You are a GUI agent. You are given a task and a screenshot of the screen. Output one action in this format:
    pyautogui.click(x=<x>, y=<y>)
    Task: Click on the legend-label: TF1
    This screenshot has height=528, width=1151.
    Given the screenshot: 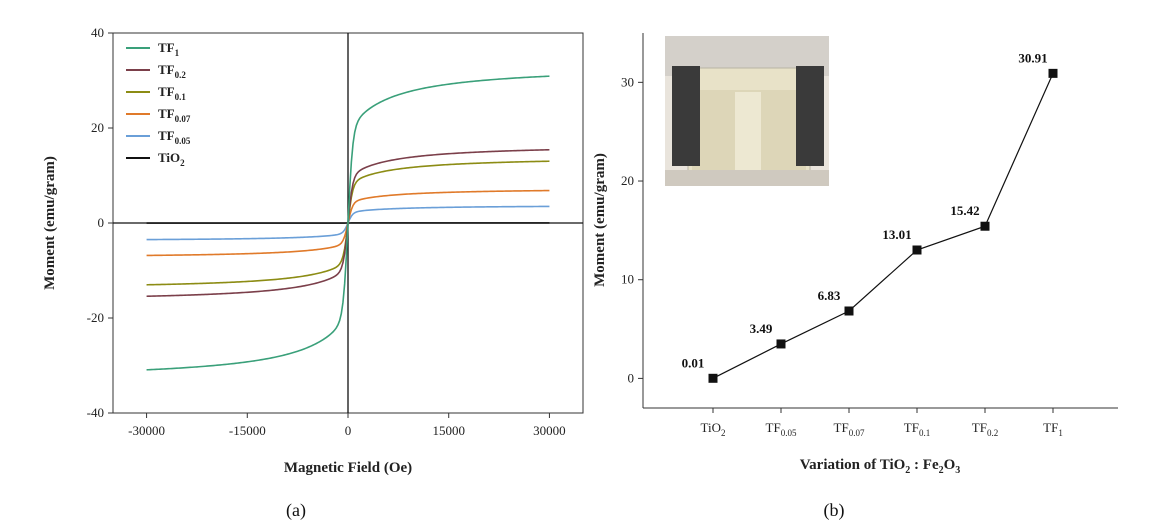 What is the action you would take?
    pyautogui.click(x=169, y=49)
    